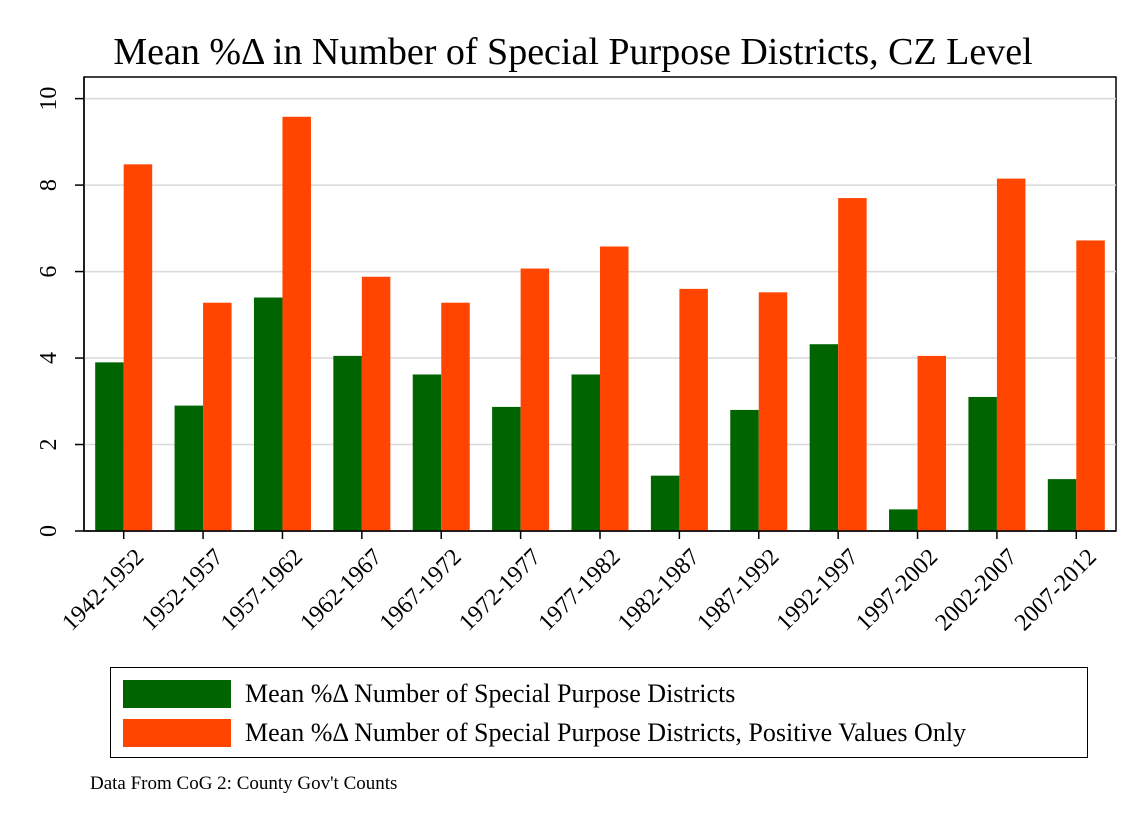 This screenshot has height=833, width=1146. What do you see at coordinates (580, 590) in the screenshot?
I see `x-tick-label: 1977-1982` at bounding box center [580, 590].